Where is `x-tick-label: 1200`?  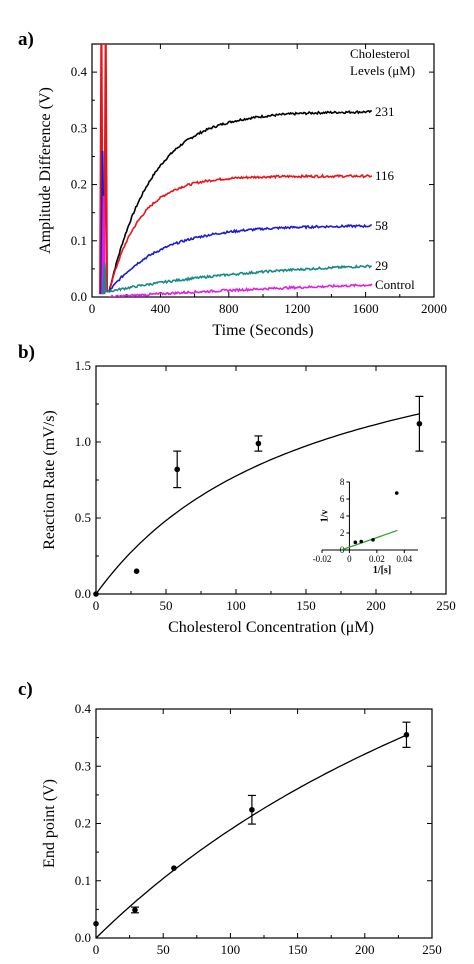
x-tick-label: 1200 is located at coordinates (297, 308).